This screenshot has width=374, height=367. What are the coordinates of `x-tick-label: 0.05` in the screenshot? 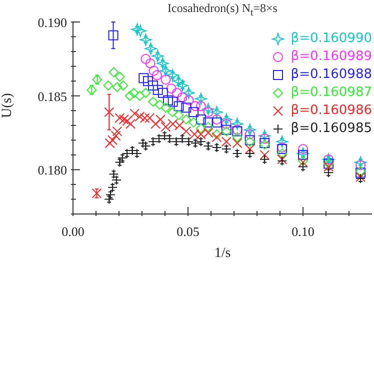 It's located at (188, 231).